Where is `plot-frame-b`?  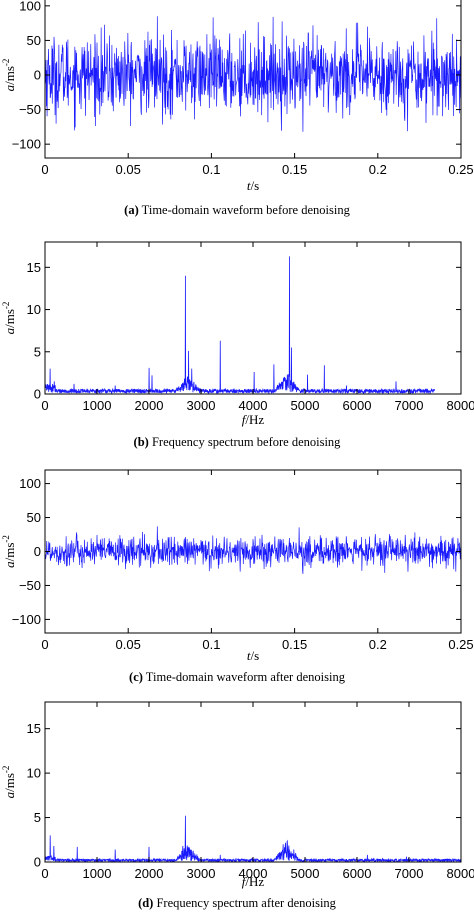 plot-frame-b is located at coordinates (253, 318).